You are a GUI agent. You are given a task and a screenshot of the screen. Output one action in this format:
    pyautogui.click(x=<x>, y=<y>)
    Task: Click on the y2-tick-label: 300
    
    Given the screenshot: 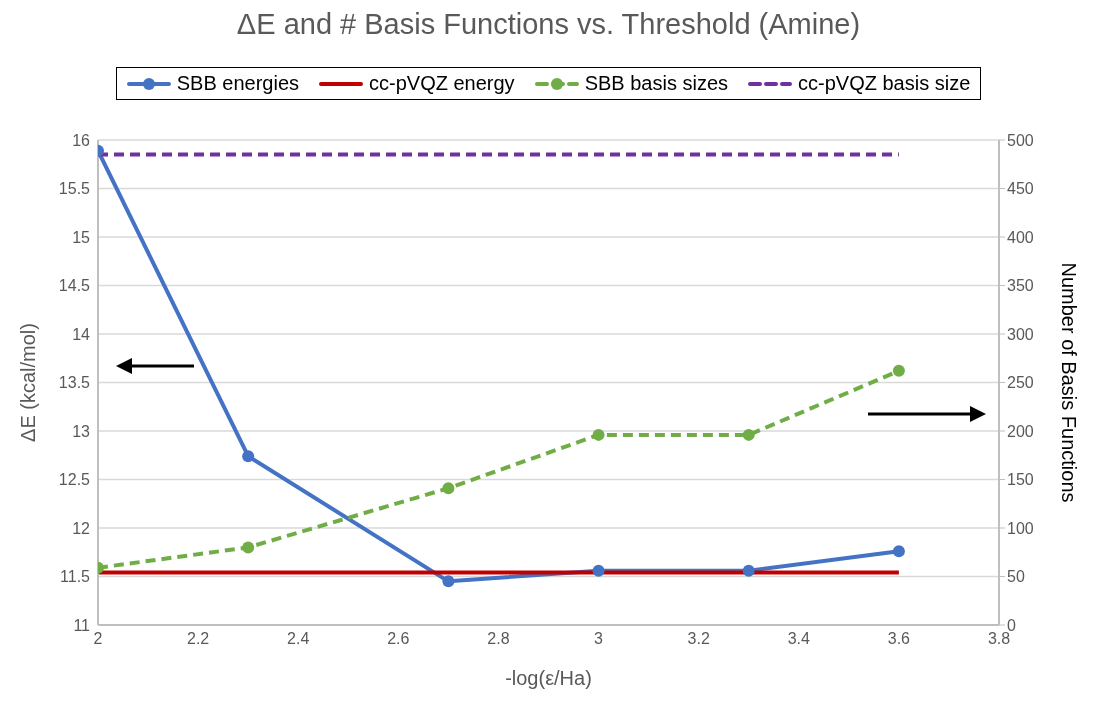 What is the action you would take?
    pyautogui.click(x=1020, y=334)
    